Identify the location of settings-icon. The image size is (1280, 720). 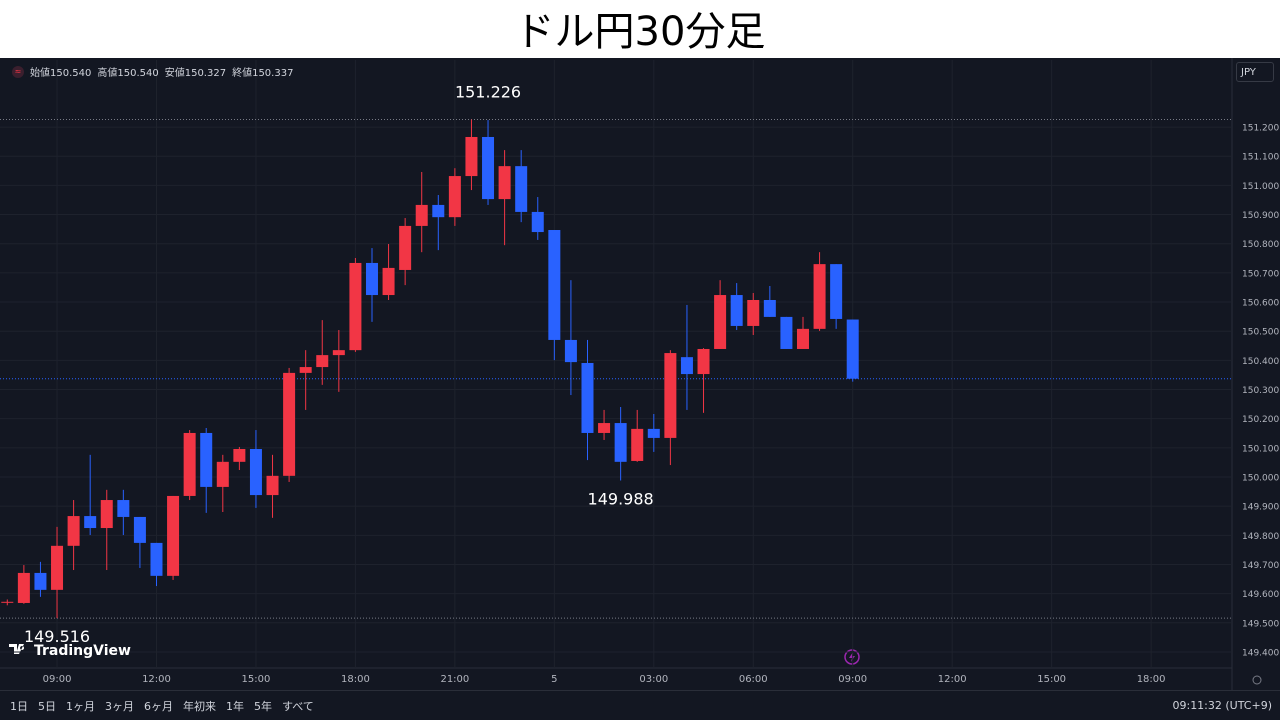
(1257, 680).